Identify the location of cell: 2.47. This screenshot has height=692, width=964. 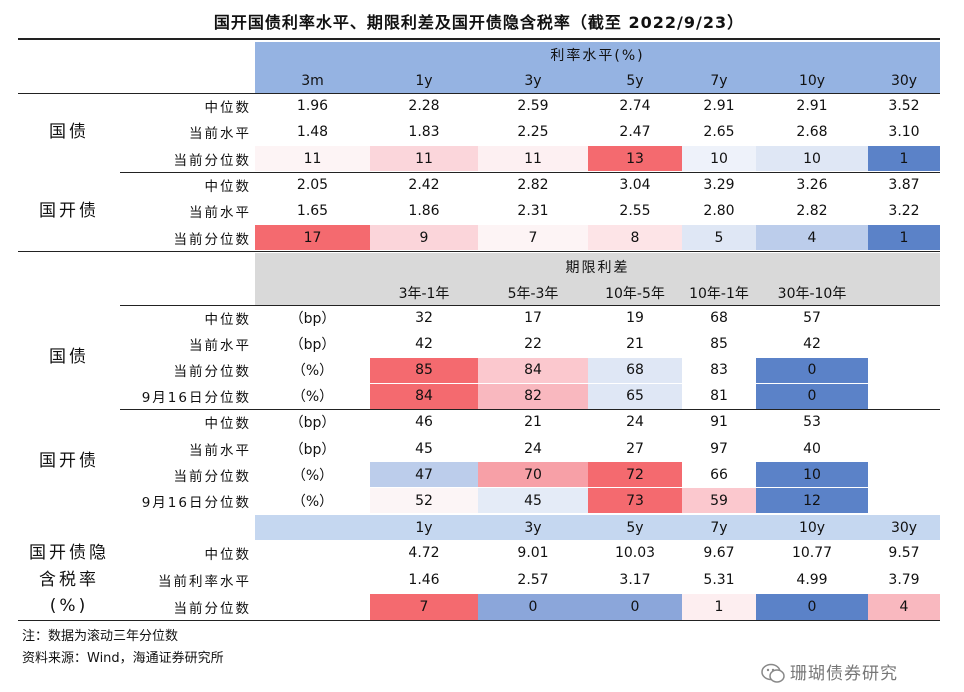
(635, 132).